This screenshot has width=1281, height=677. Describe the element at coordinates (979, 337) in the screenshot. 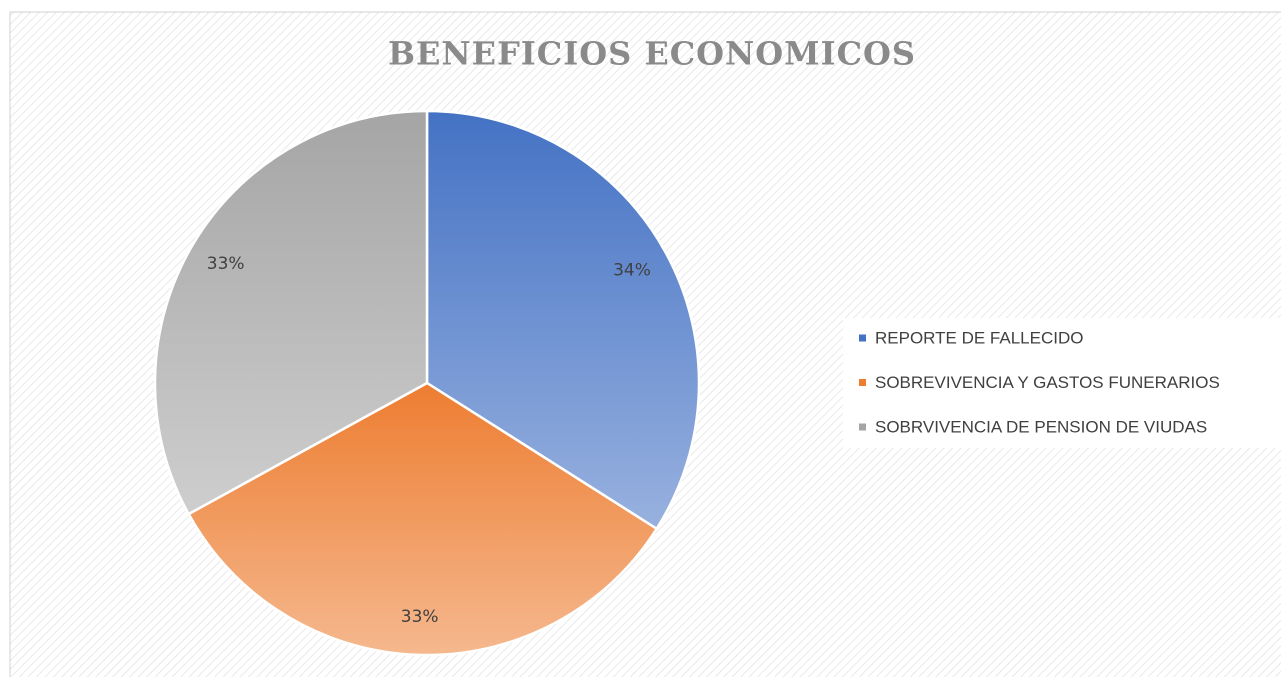

I see `legend-label: REPORTE DE FALLECIDO` at that location.